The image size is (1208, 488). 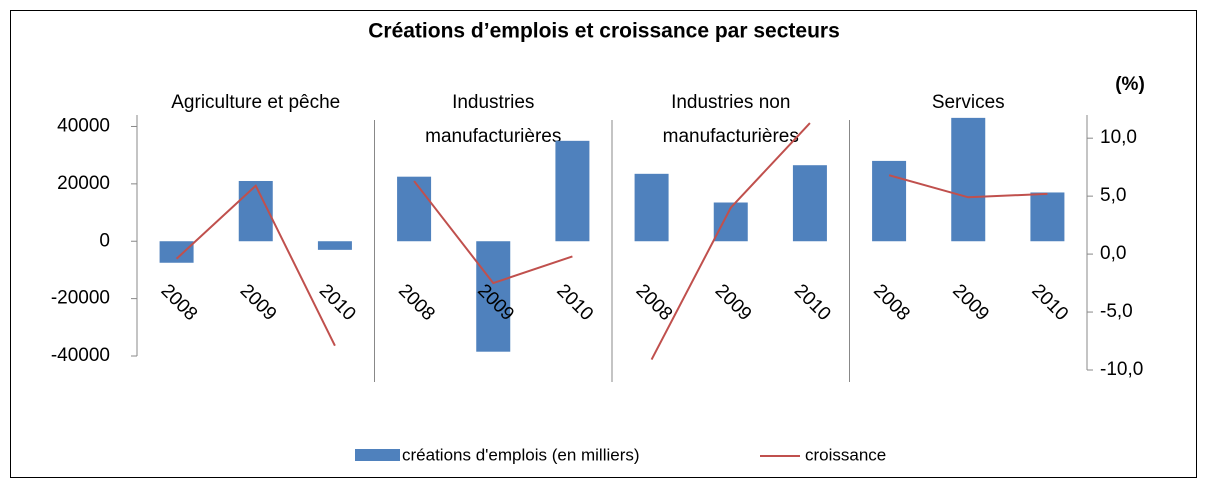 What do you see at coordinates (1116, 311) in the screenshot?
I see `y2-tick-label: -5,0` at bounding box center [1116, 311].